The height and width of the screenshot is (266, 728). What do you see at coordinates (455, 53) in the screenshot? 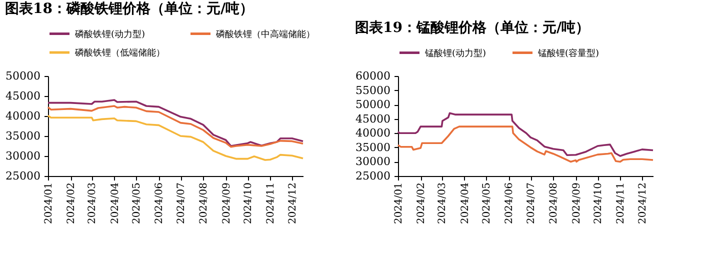
I see `legend-label: 锰酸锂(动力型)` at bounding box center [455, 53].